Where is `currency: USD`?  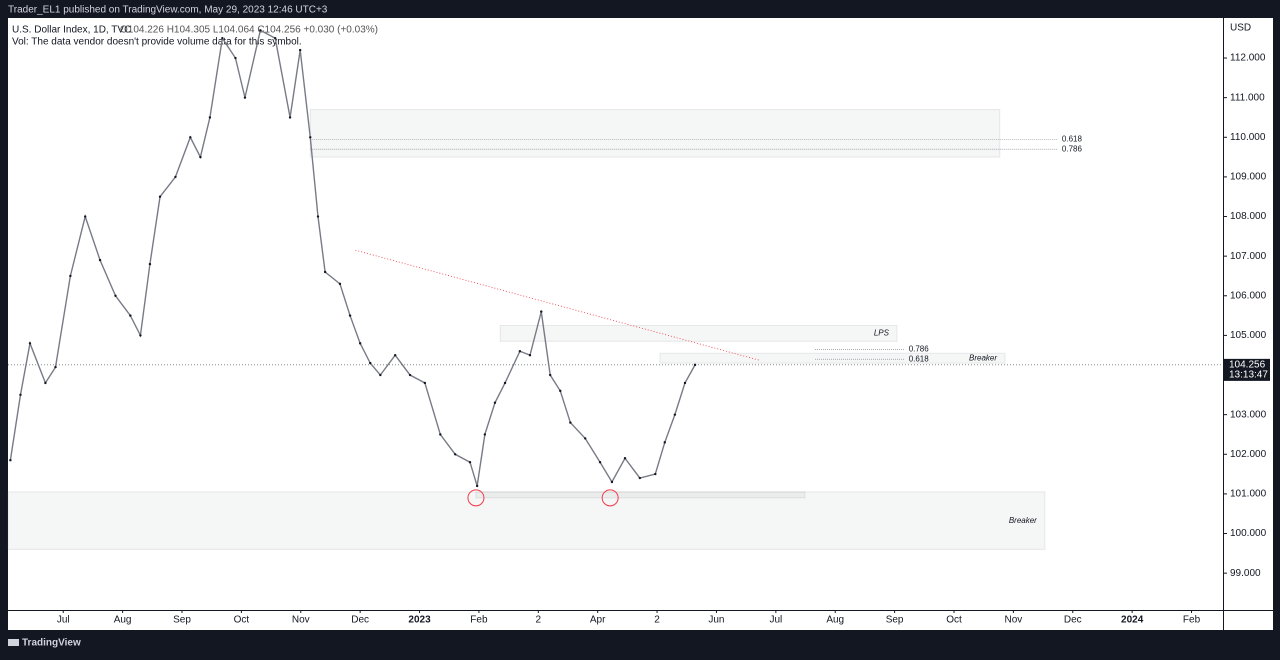 currency: USD is located at coordinates (1240, 28).